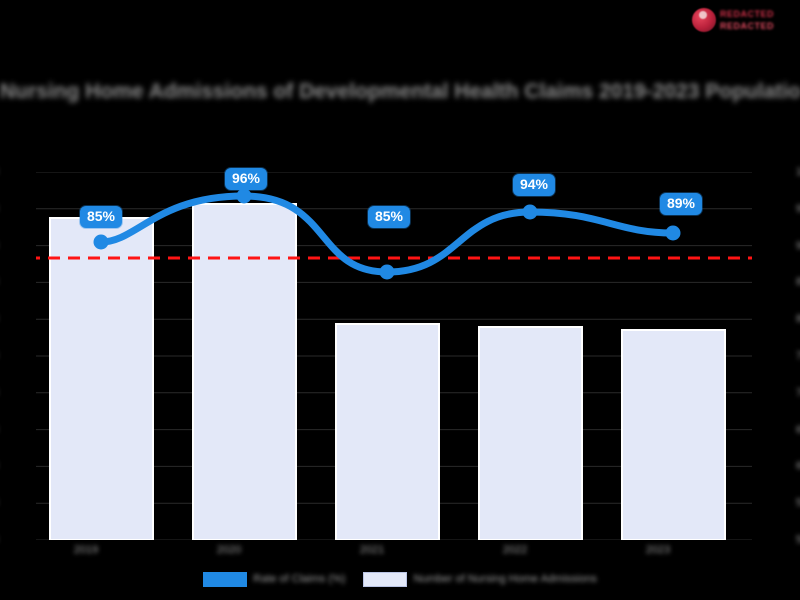 This screenshot has width=800, height=600. What do you see at coordinates (387, 234) in the screenshot?
I see `line-markers` at bounding box center [387, 234].